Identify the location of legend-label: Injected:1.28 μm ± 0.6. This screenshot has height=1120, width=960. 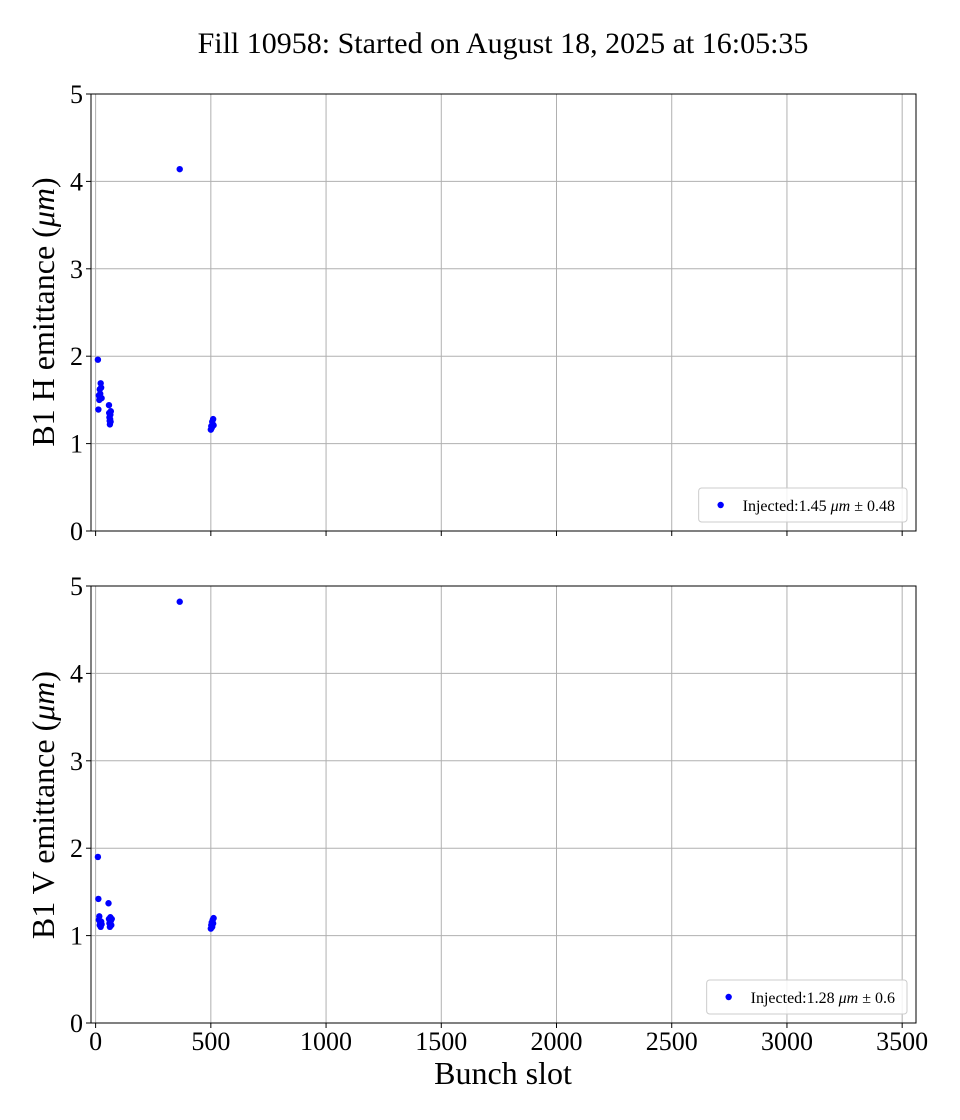
(823, 998).